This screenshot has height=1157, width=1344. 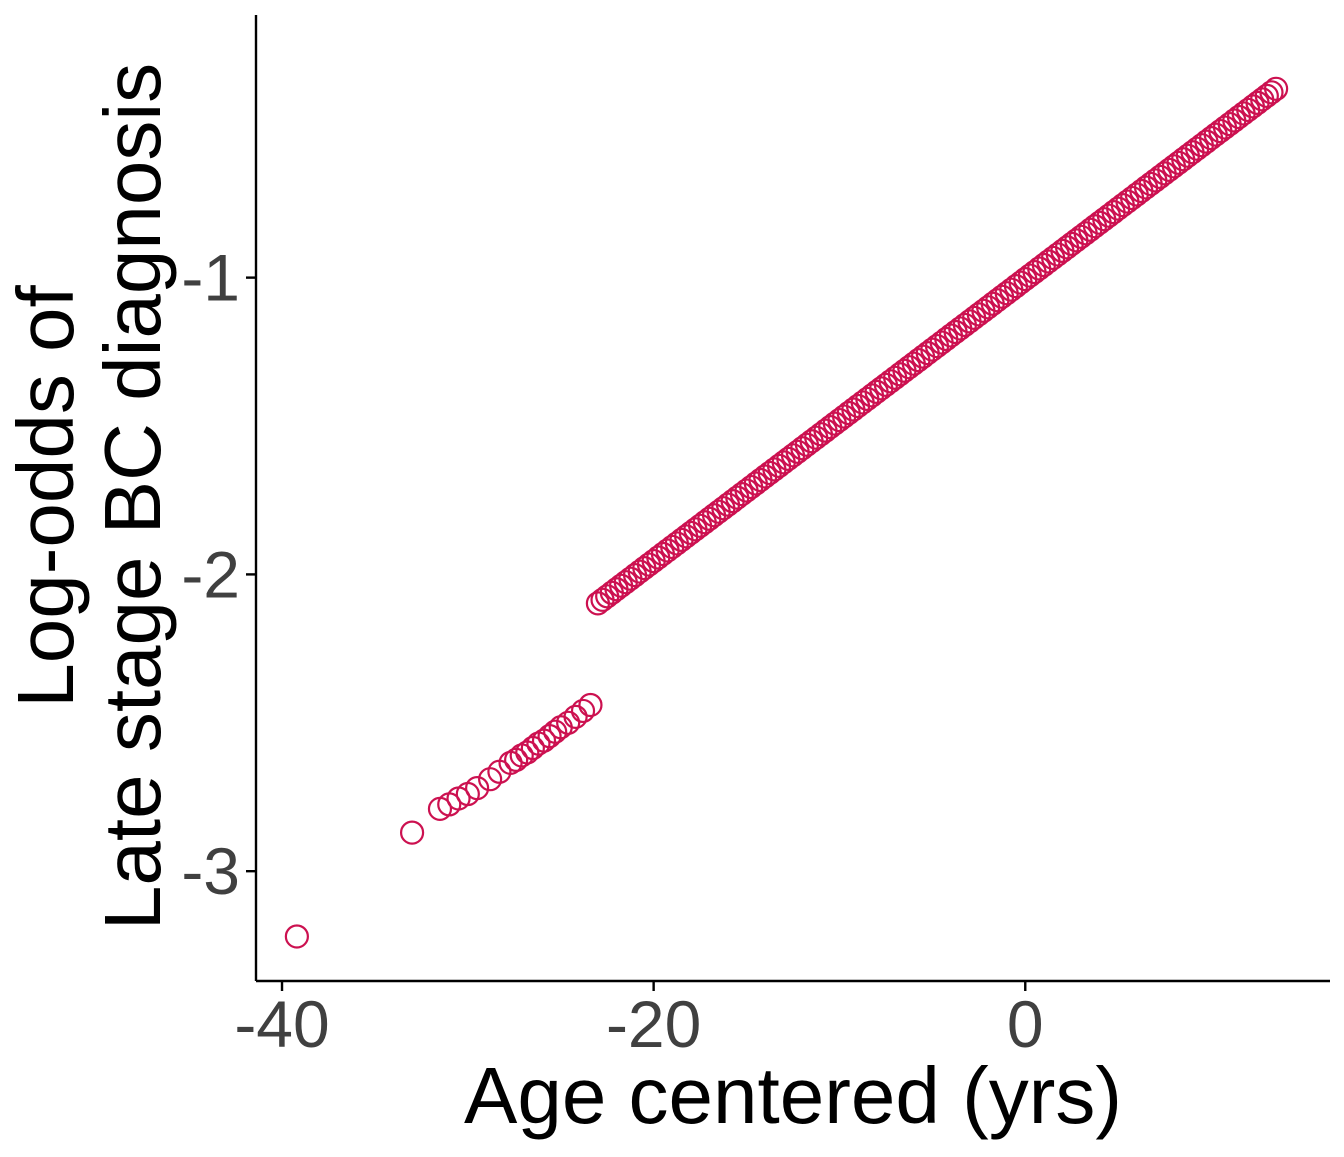 What do you see at coordinates (45, 495) in the screenshot?
I see `y-axis-title-line-1: Log-odds of` at bounding box center [45, 495].